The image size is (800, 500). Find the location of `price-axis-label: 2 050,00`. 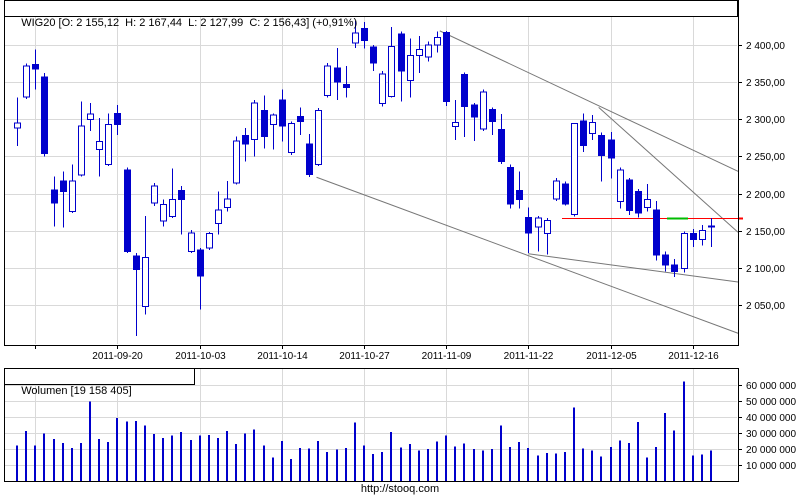

price-axis-label: 2 050,00 is located at coordinates (765, 306).